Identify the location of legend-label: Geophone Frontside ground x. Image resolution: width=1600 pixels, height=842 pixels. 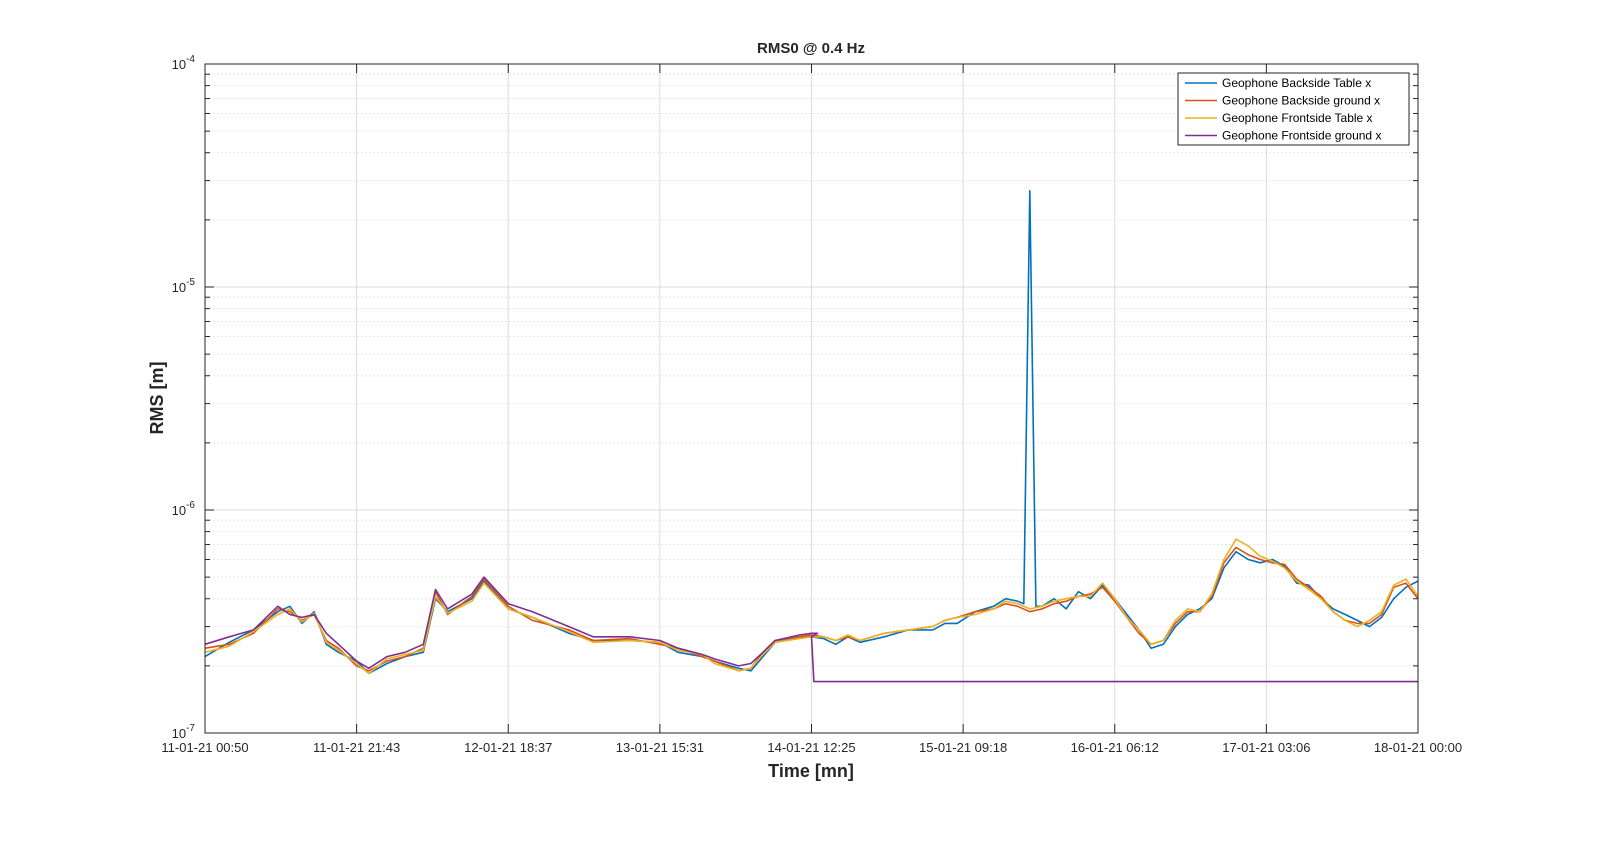
(1301, 136).